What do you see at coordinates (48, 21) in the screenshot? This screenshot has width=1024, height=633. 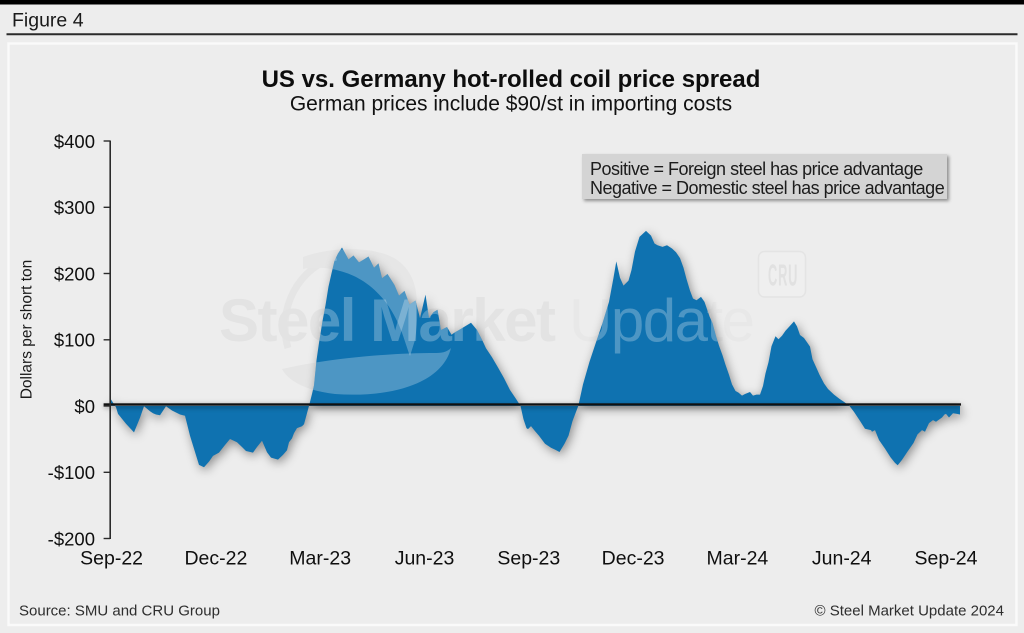 I see `svg-text: Figure 4` at bounding box center [48, 21].